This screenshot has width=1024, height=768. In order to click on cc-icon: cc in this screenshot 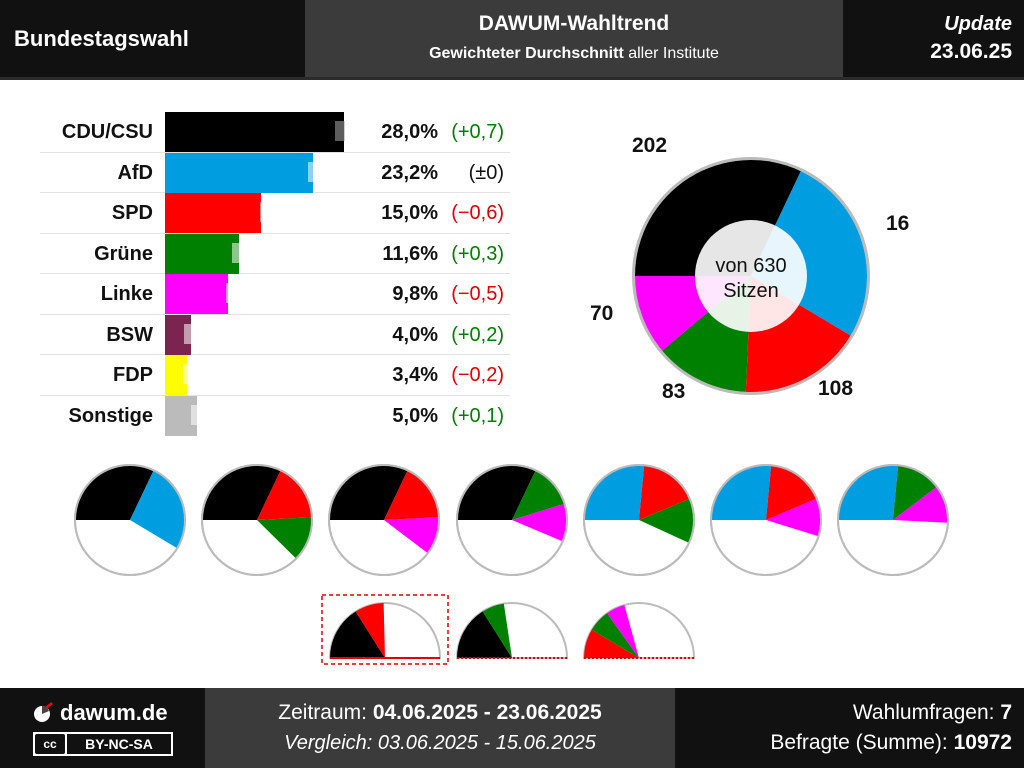, I will do `click(50, 744)`.